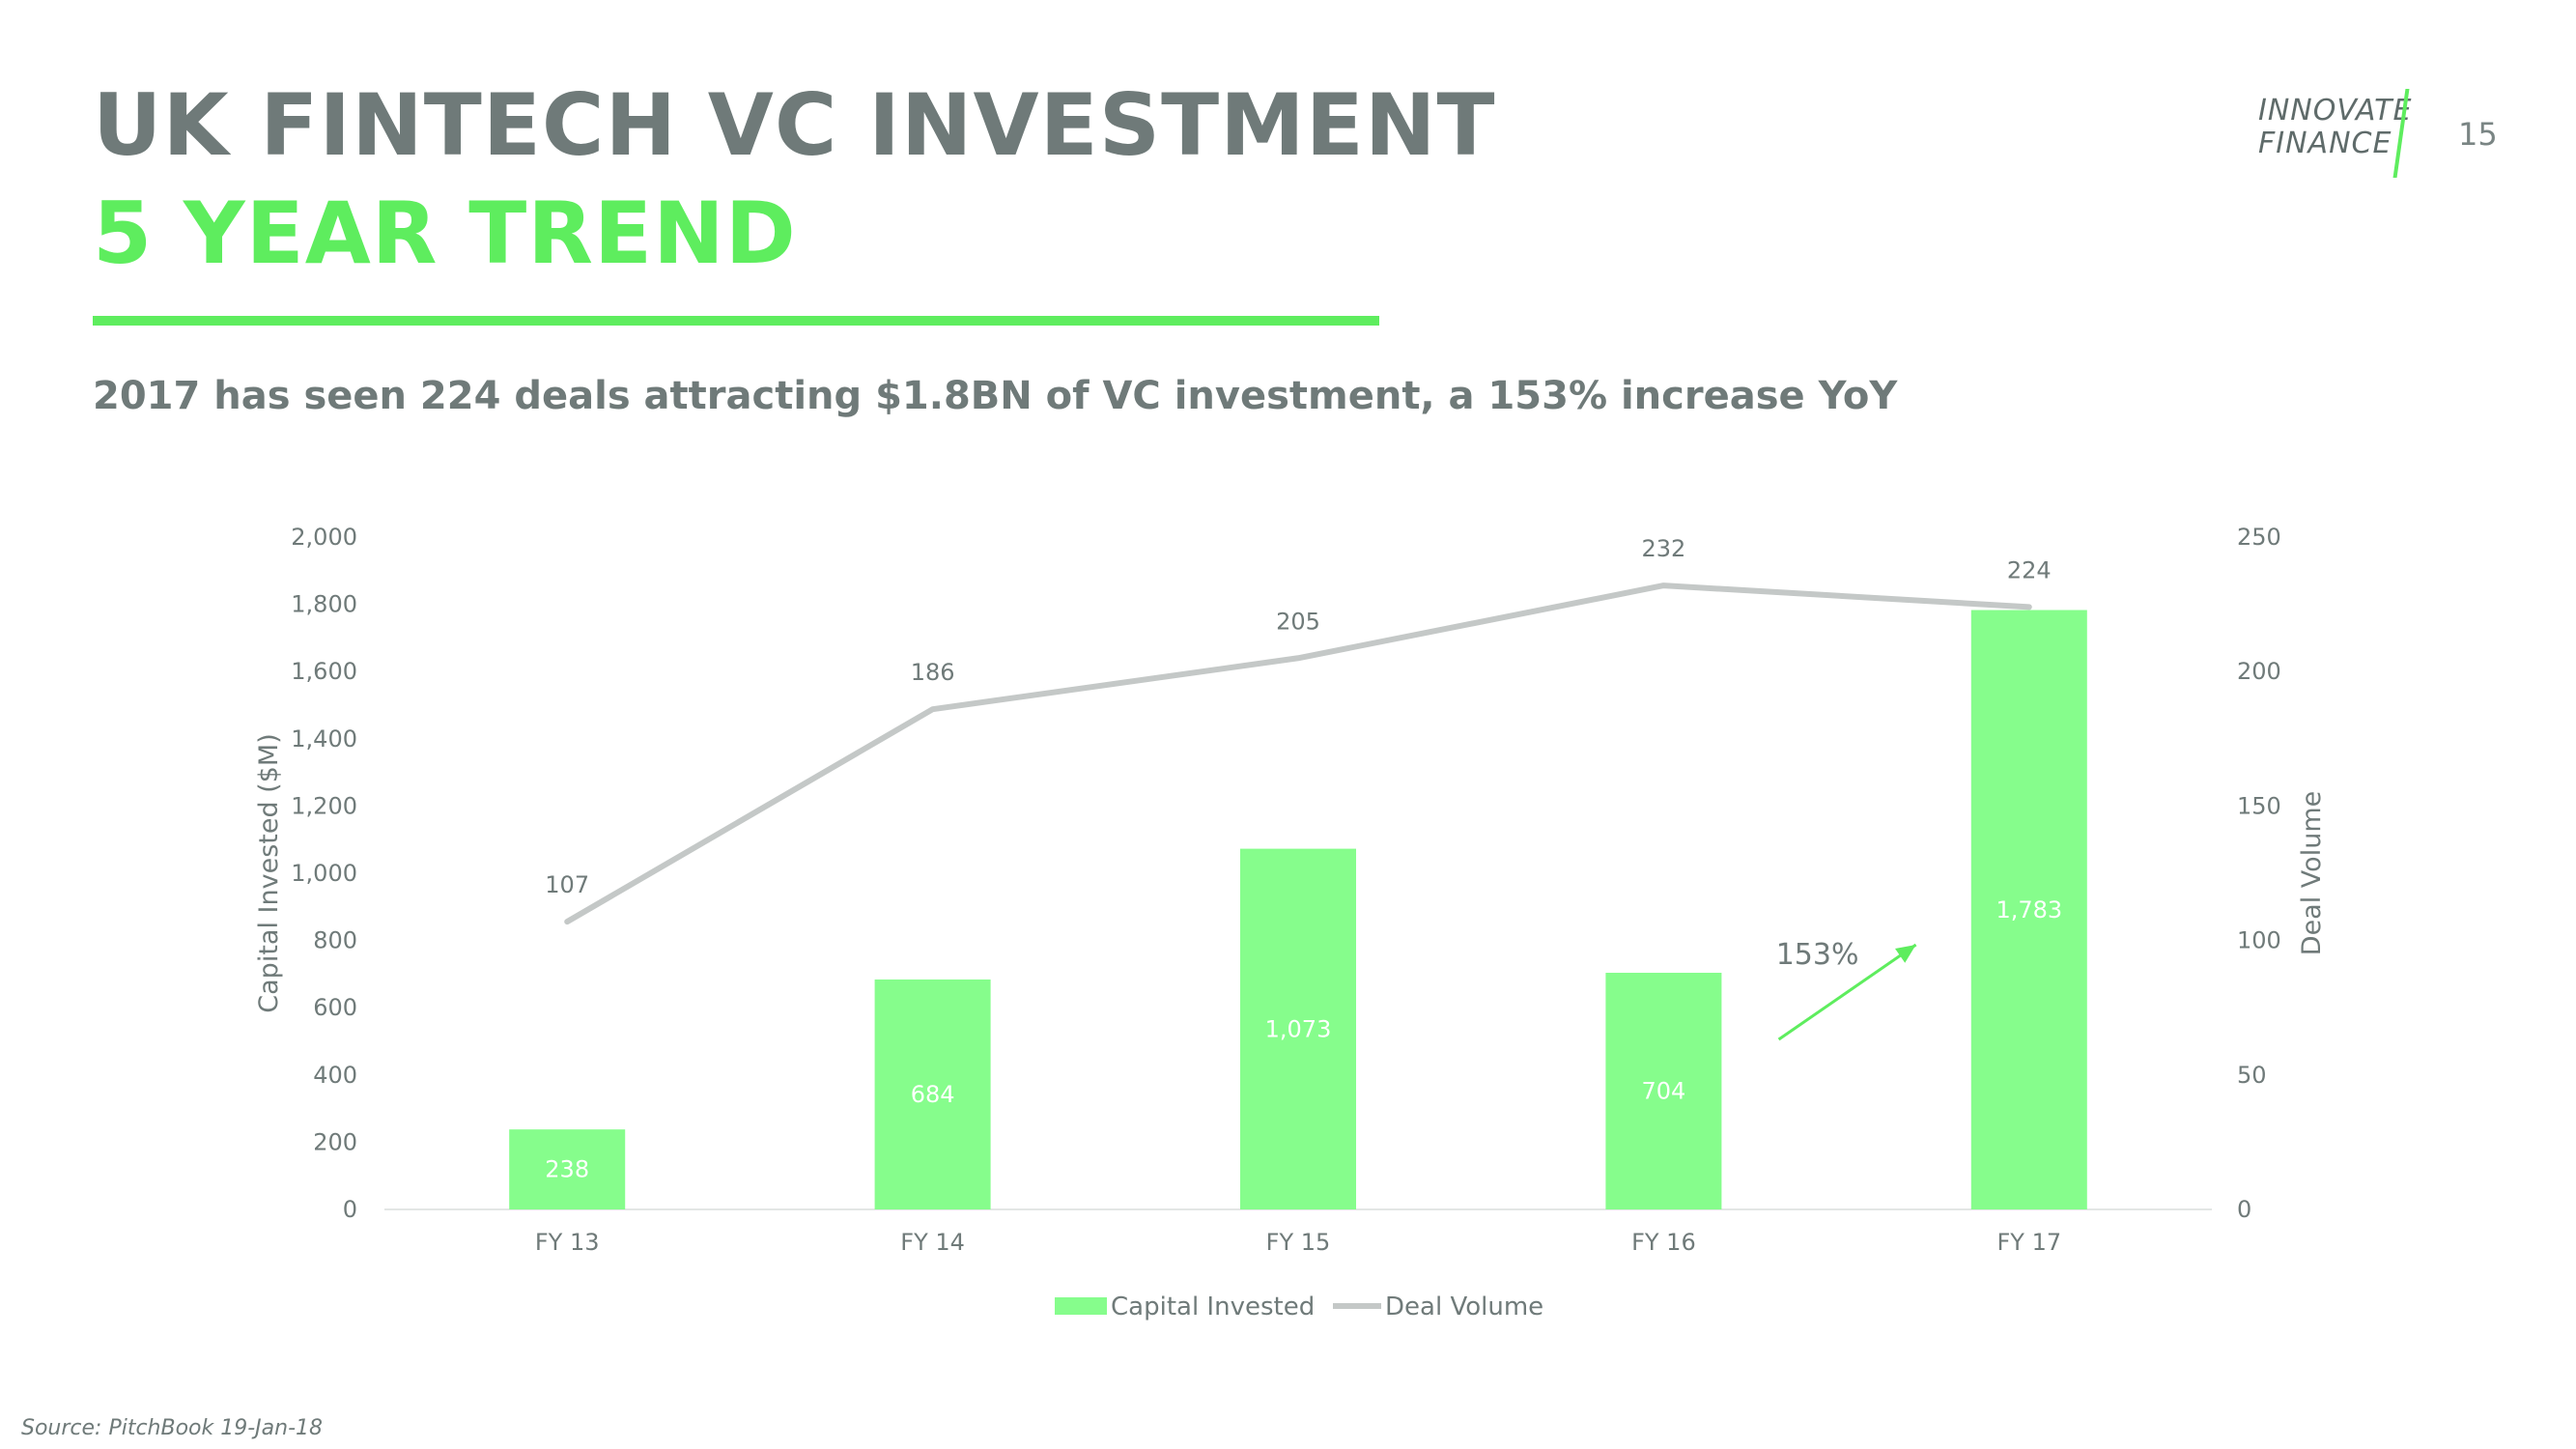 Image resolution: width=2576 pixels, height=1449 pixels. I want to click on line-value-label: 186, so click(933, 672).